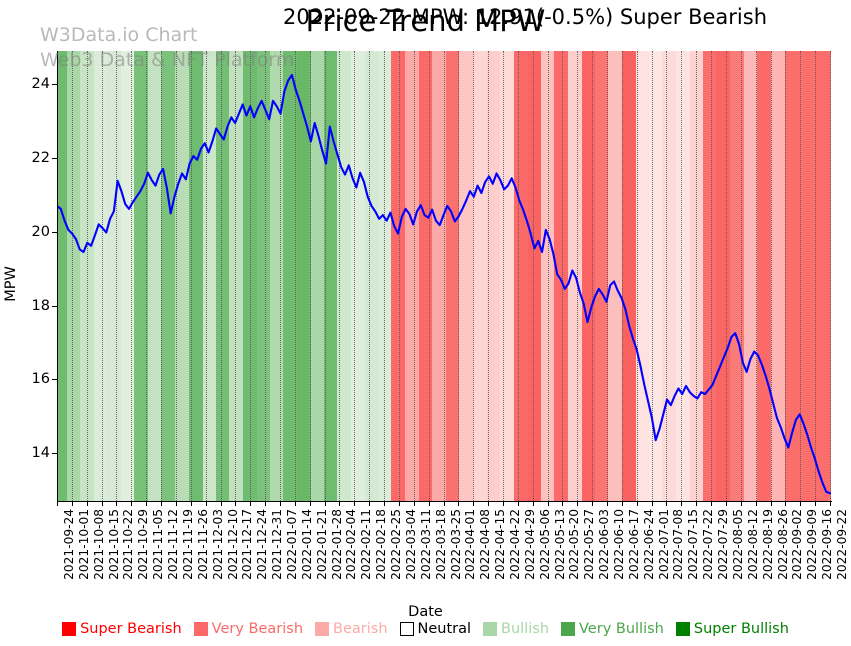 Image resolution: width=851 pixels, height=646 pixels. I want to click on legend-item: Very Bearish, so click(248, 629).